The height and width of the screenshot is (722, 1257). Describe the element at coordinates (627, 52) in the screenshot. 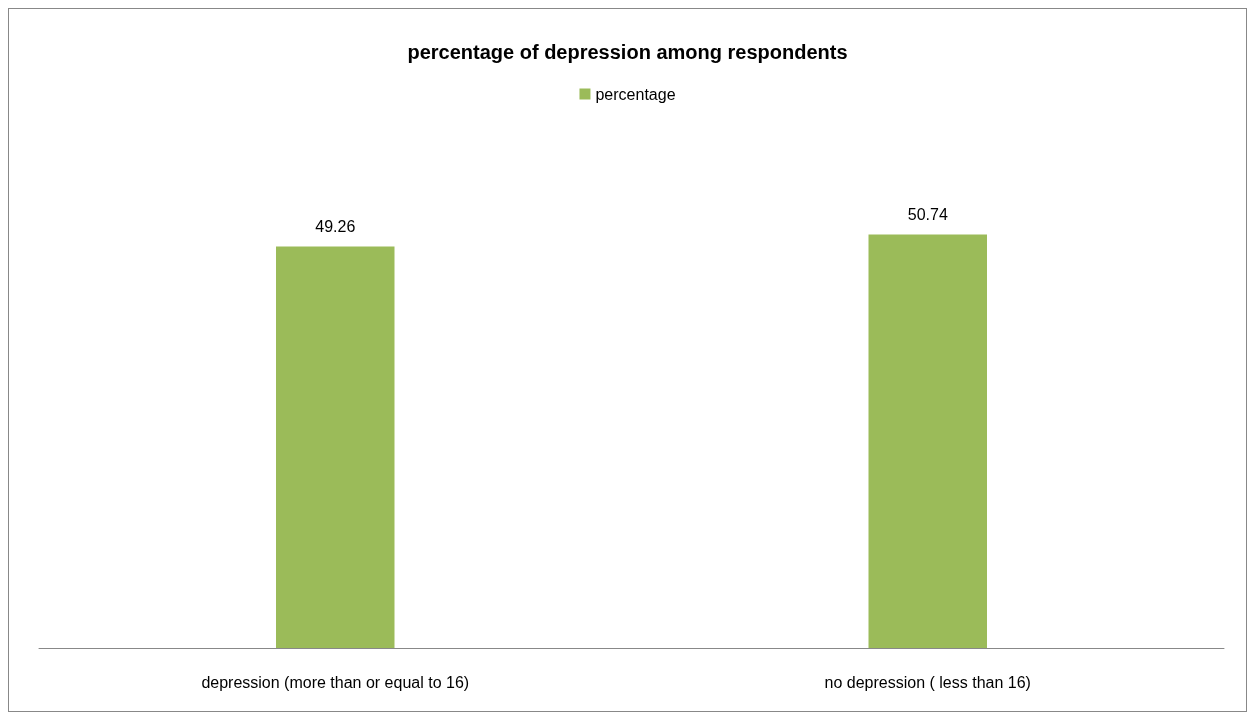

I see `chart-title: percentage of depression among respondents` at that location.